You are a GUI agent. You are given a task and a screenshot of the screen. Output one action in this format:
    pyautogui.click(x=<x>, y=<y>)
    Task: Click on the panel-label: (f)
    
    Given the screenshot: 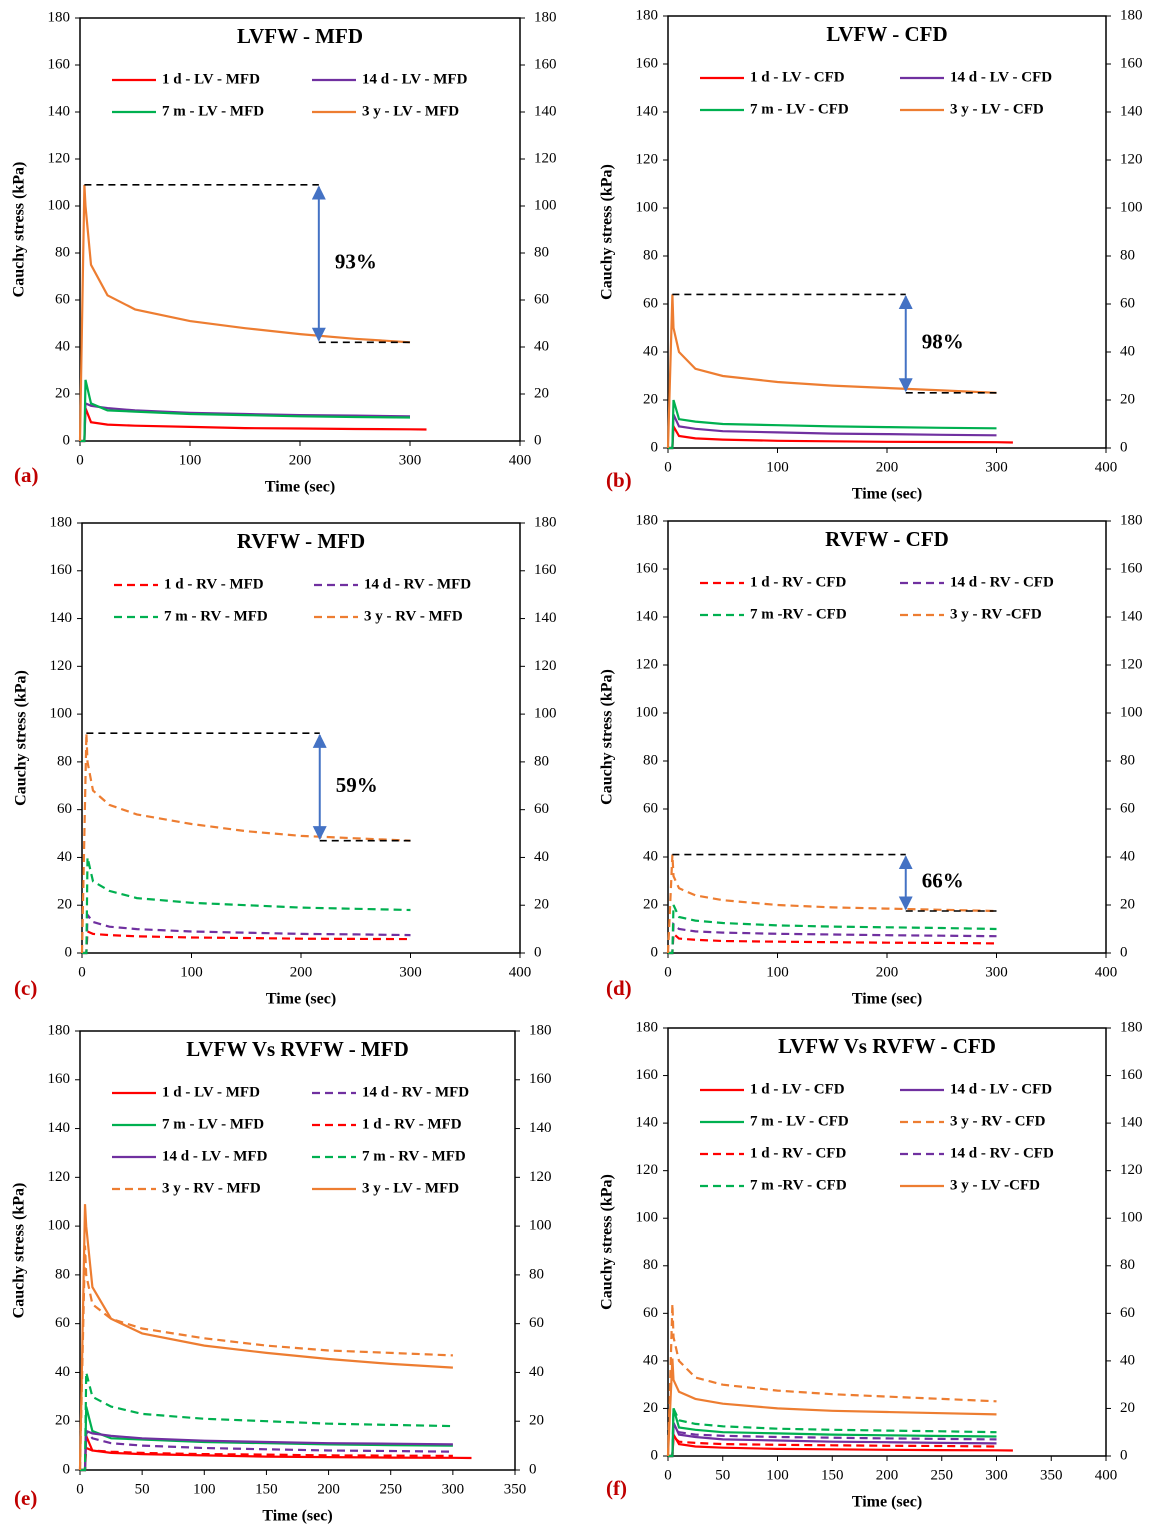 What is the action you would take?
    pyautogui.click(x=616, y=1488)
    